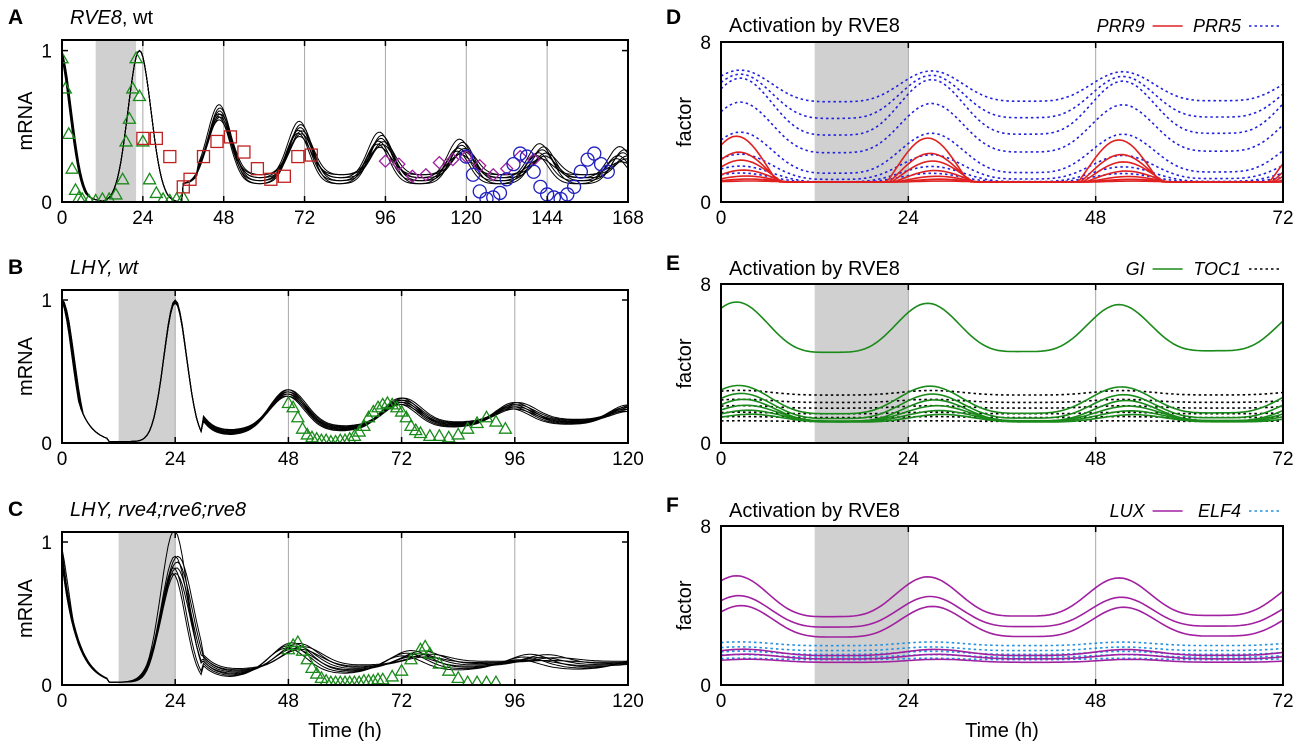 Image resolution: width=1308 pixels, height=752 pixels. What do you see at coordinates (385, 218) in the screenshot?
I see `x-tick-label: 96` at bounding box center [385, 218].